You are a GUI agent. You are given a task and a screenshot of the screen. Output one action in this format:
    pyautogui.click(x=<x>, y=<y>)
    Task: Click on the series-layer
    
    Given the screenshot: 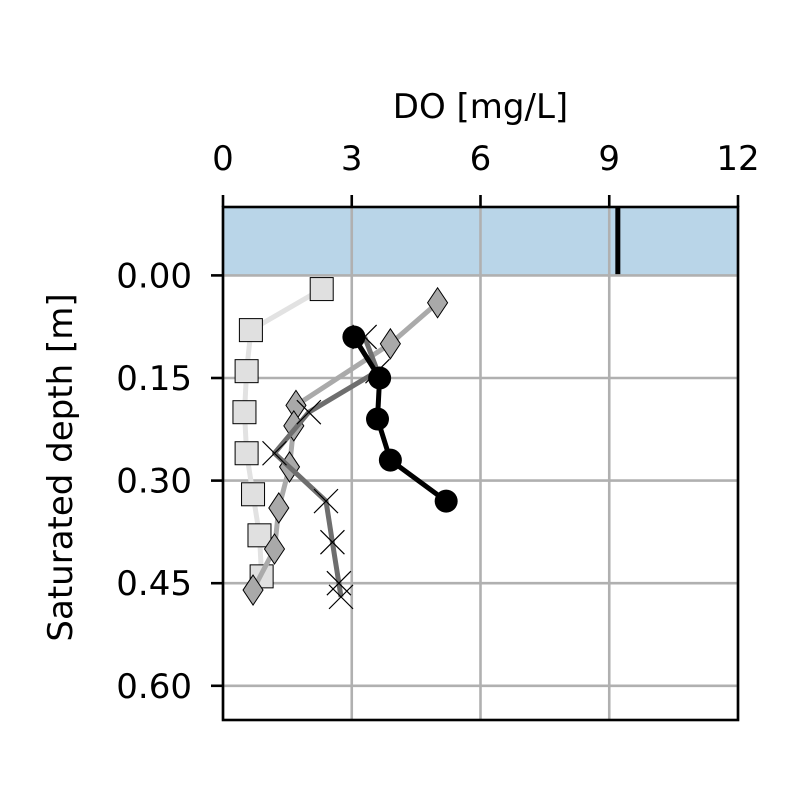 What is the action you would take?
    pyautogui.click(x=345, y=443)
    